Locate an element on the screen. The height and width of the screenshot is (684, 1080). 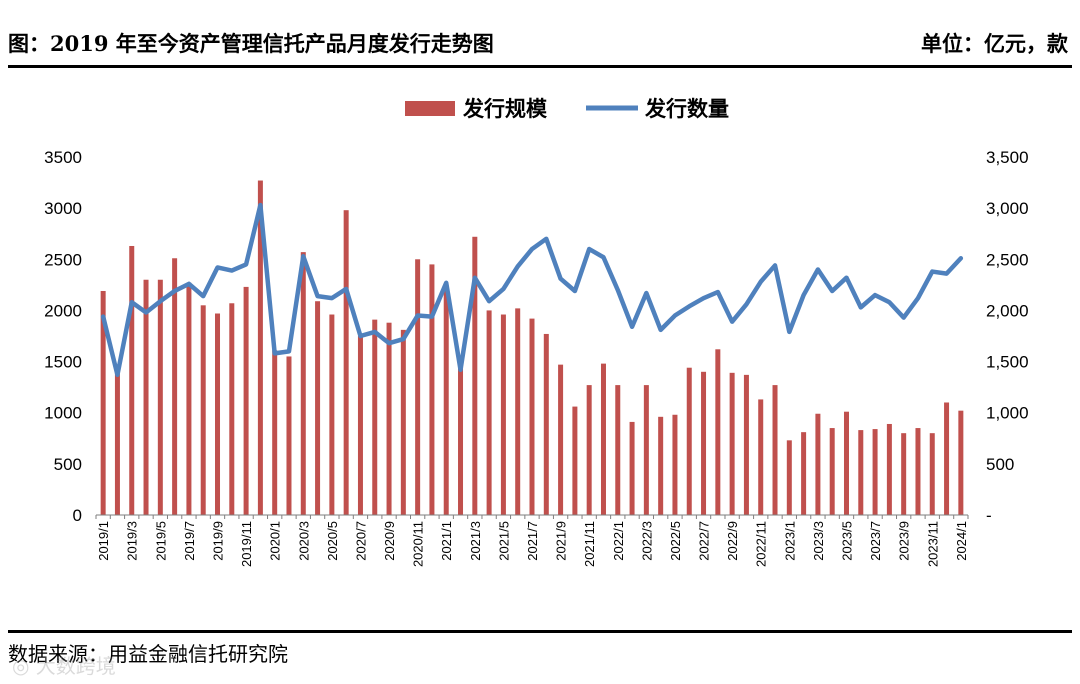
bar-2019/1 is located at coordinates (103, 402).